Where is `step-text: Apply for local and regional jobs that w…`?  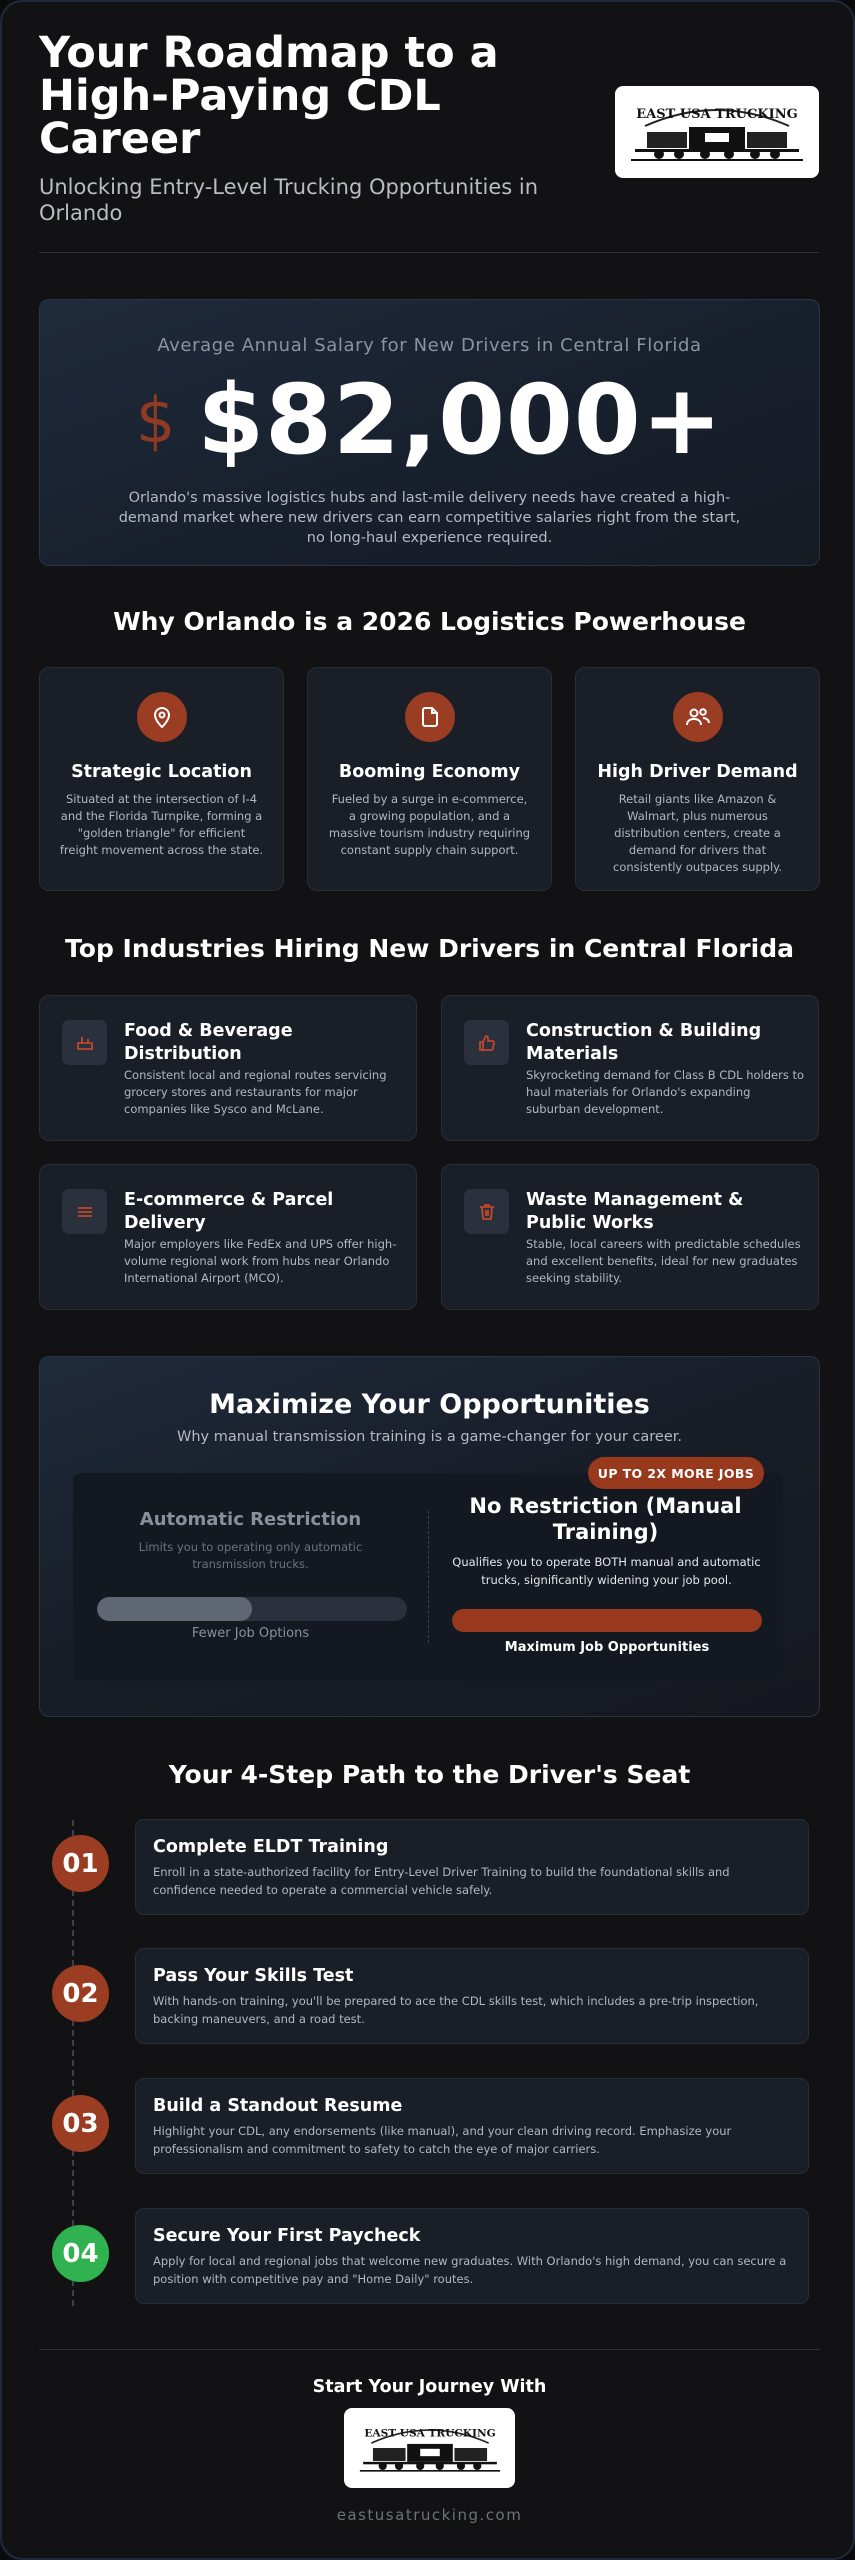 step-text: Apply for local and regional jobs that w… is located at coordinates (470, 2270).